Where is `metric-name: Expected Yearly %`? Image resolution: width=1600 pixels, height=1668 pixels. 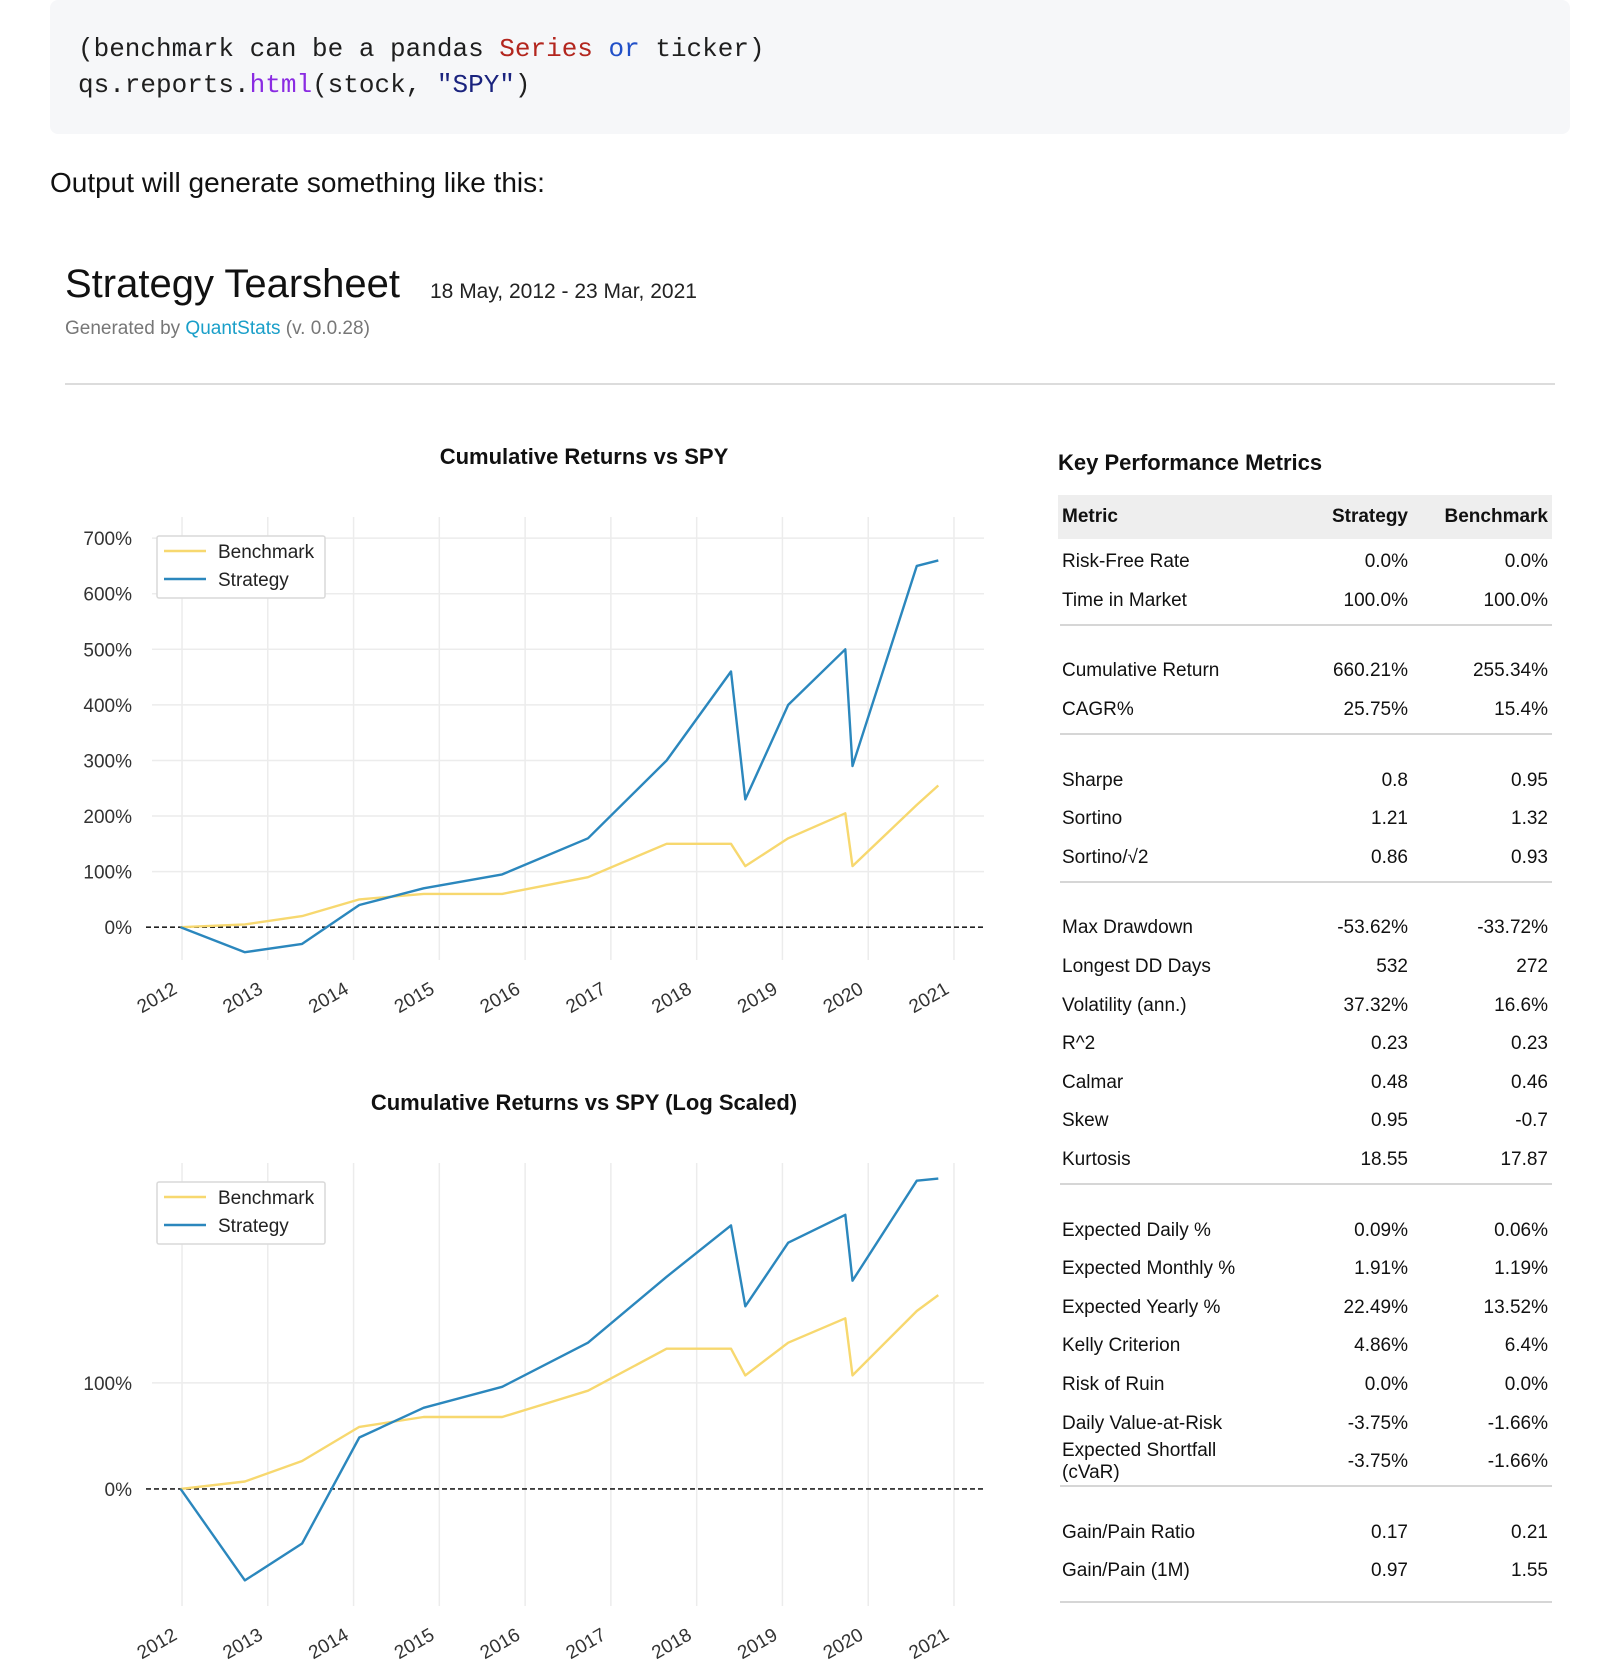 metric-name: Expected Yearly % is located at coordinates (1141, 1307).